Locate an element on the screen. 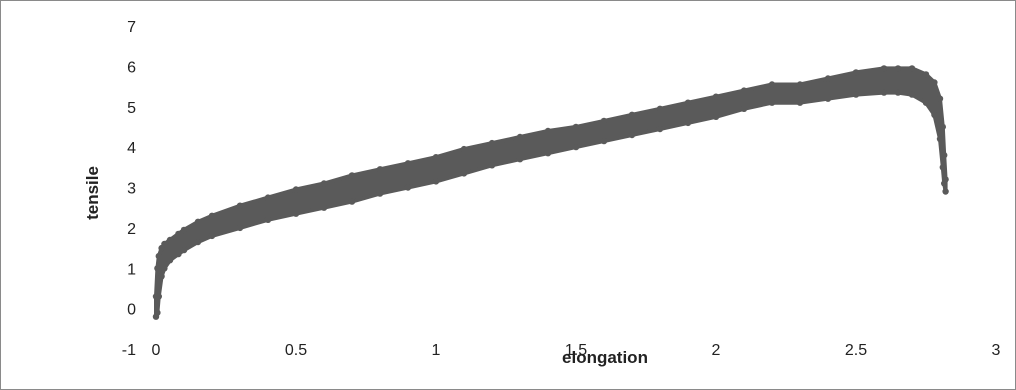 The height and width of the screenshot is (390, 1016). y-tick-label: 6 is located at coordinates (131, 67).